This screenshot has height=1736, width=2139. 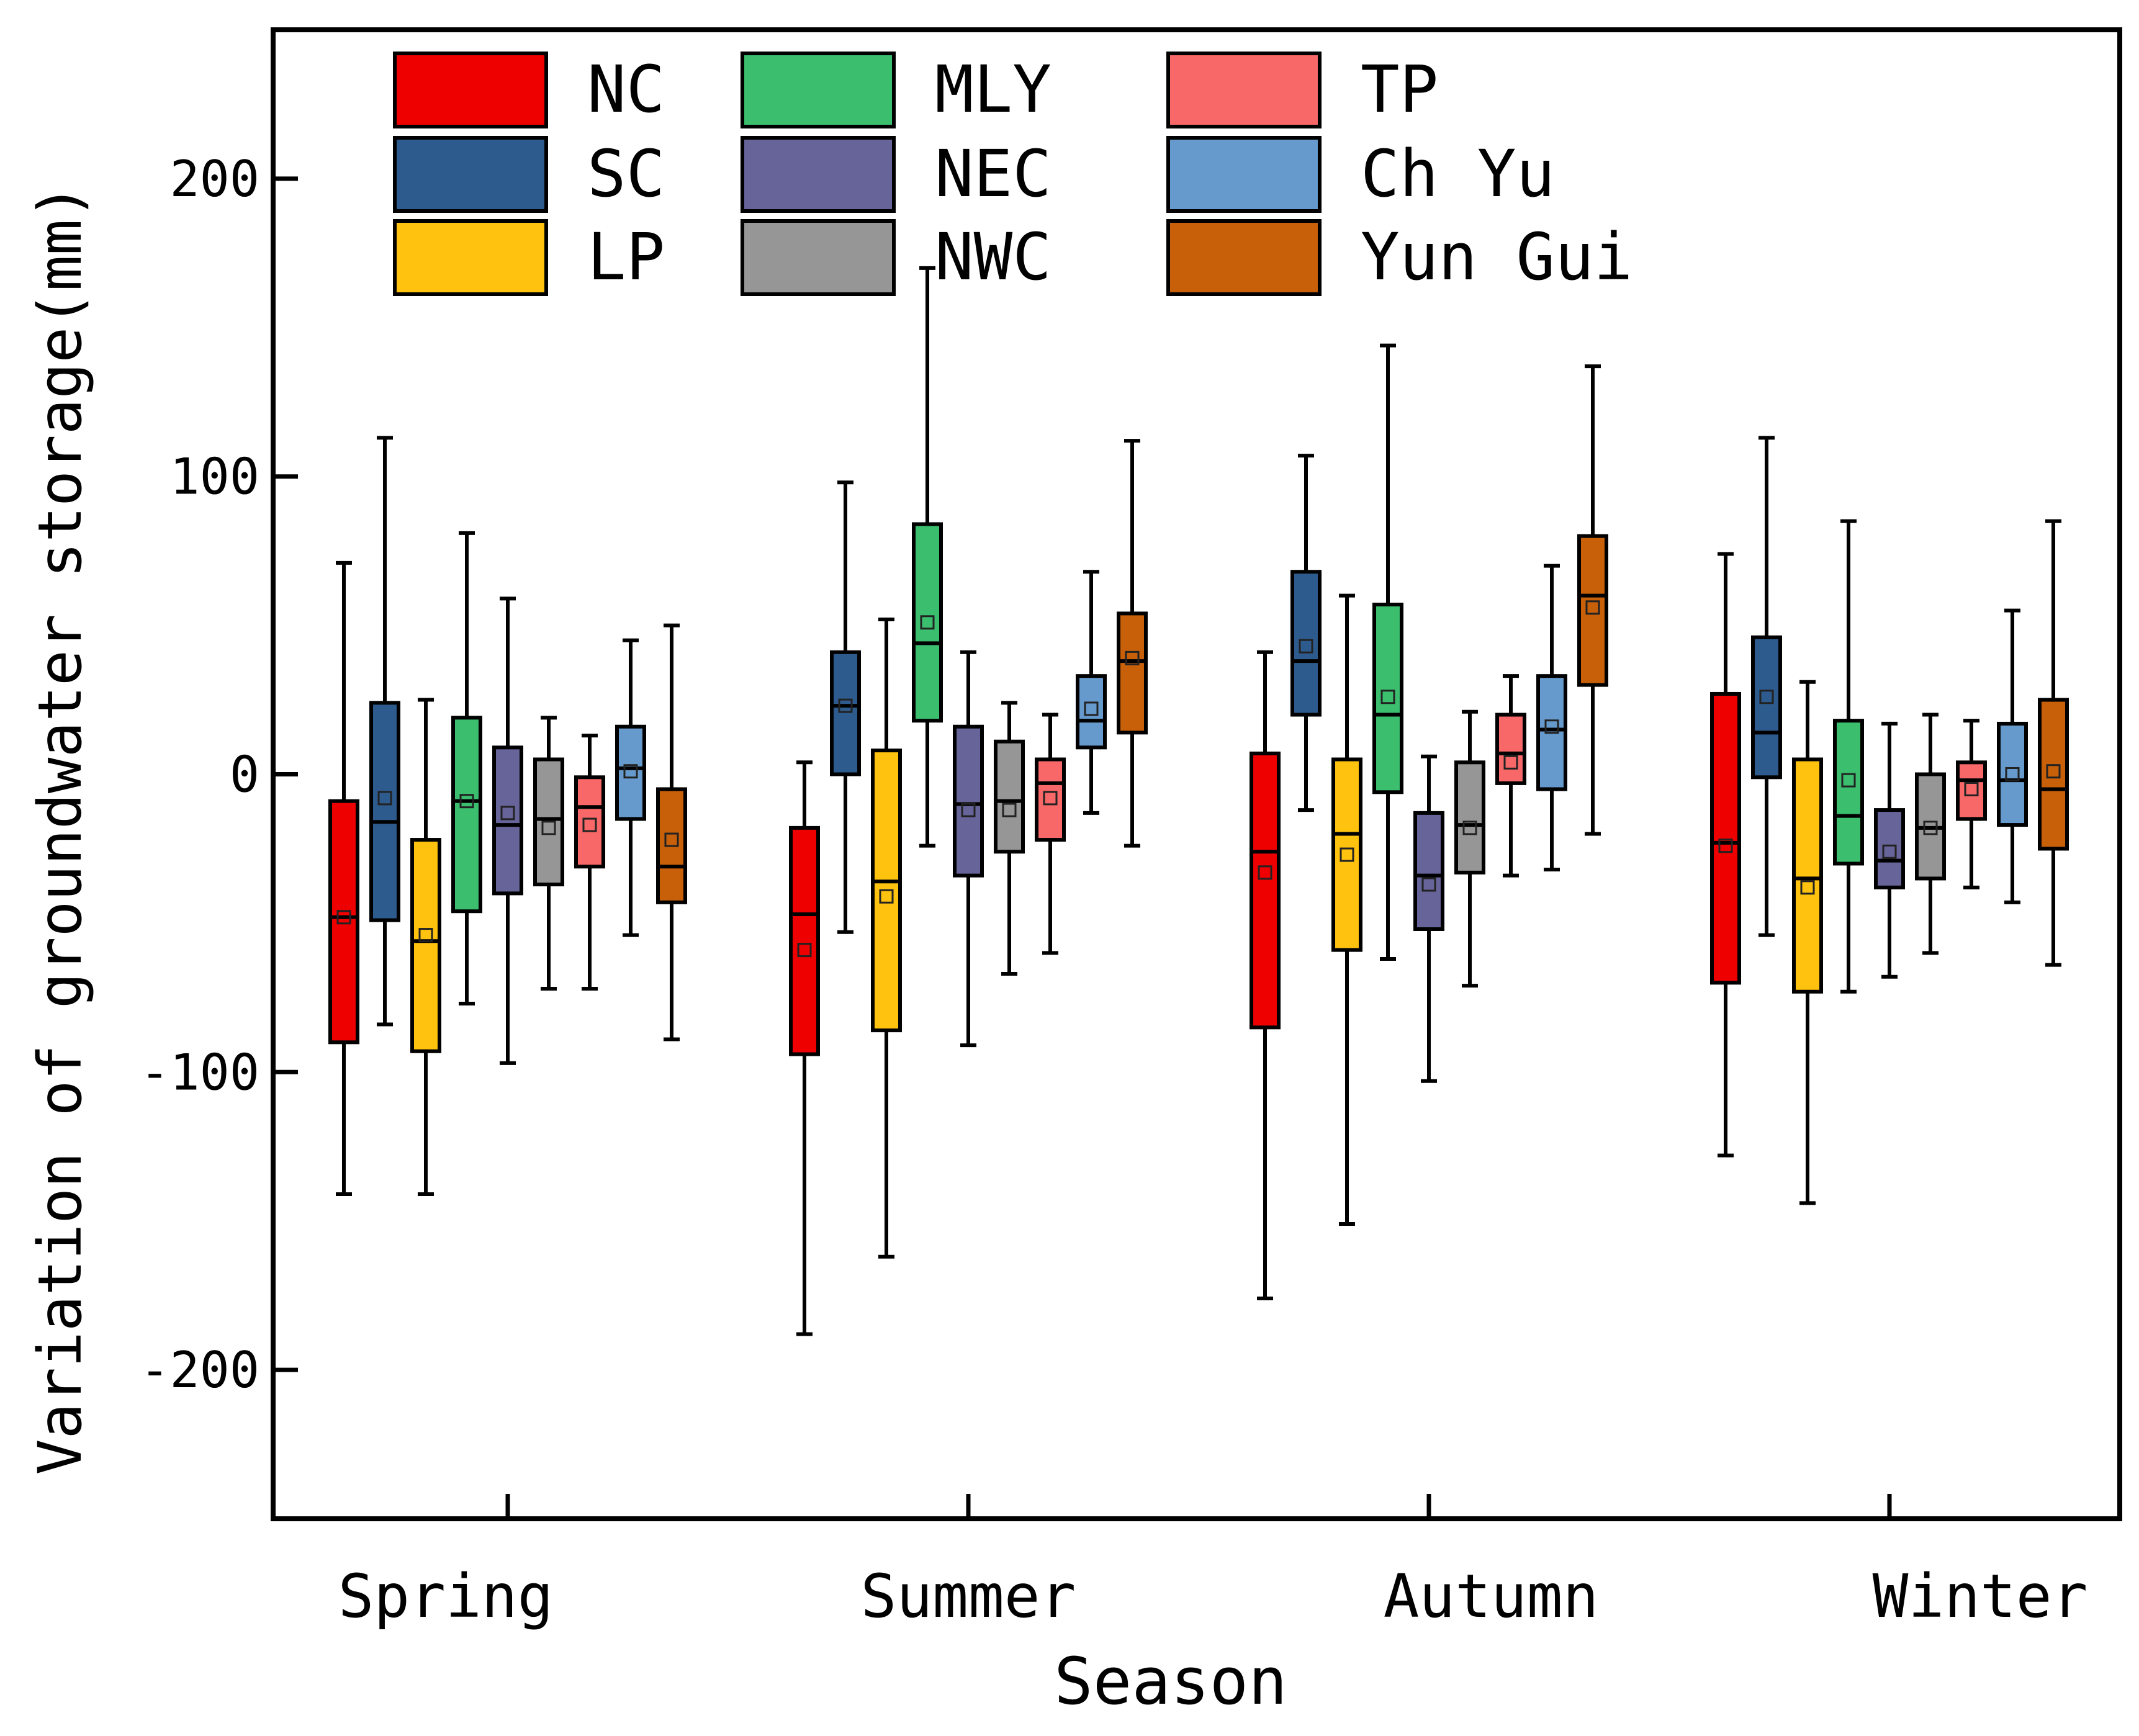 What do you see at coordinates (219, 774) in the screenshot?
I see `y-axis: -200 -100 0 100 200` at bounding box center [219, 774].